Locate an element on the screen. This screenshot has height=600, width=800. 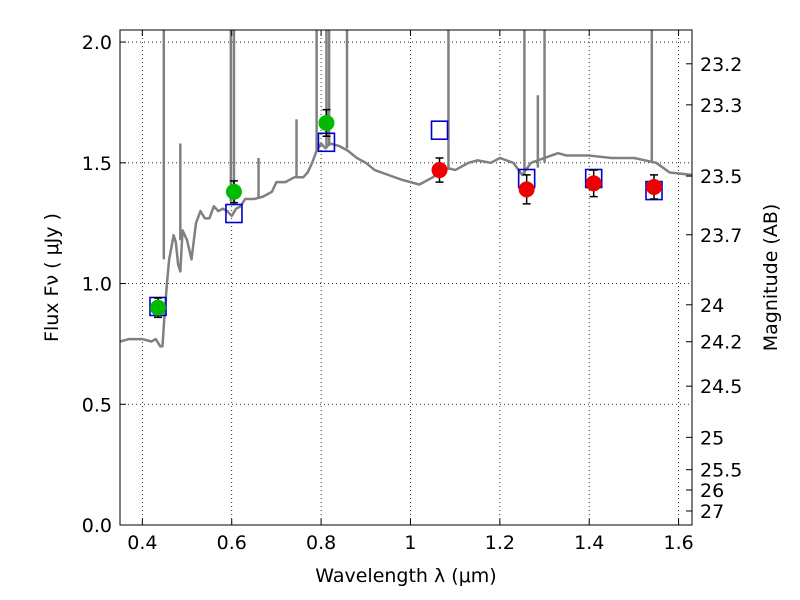
y-right-tick-label: 27 is located at coordinates (712, 512).